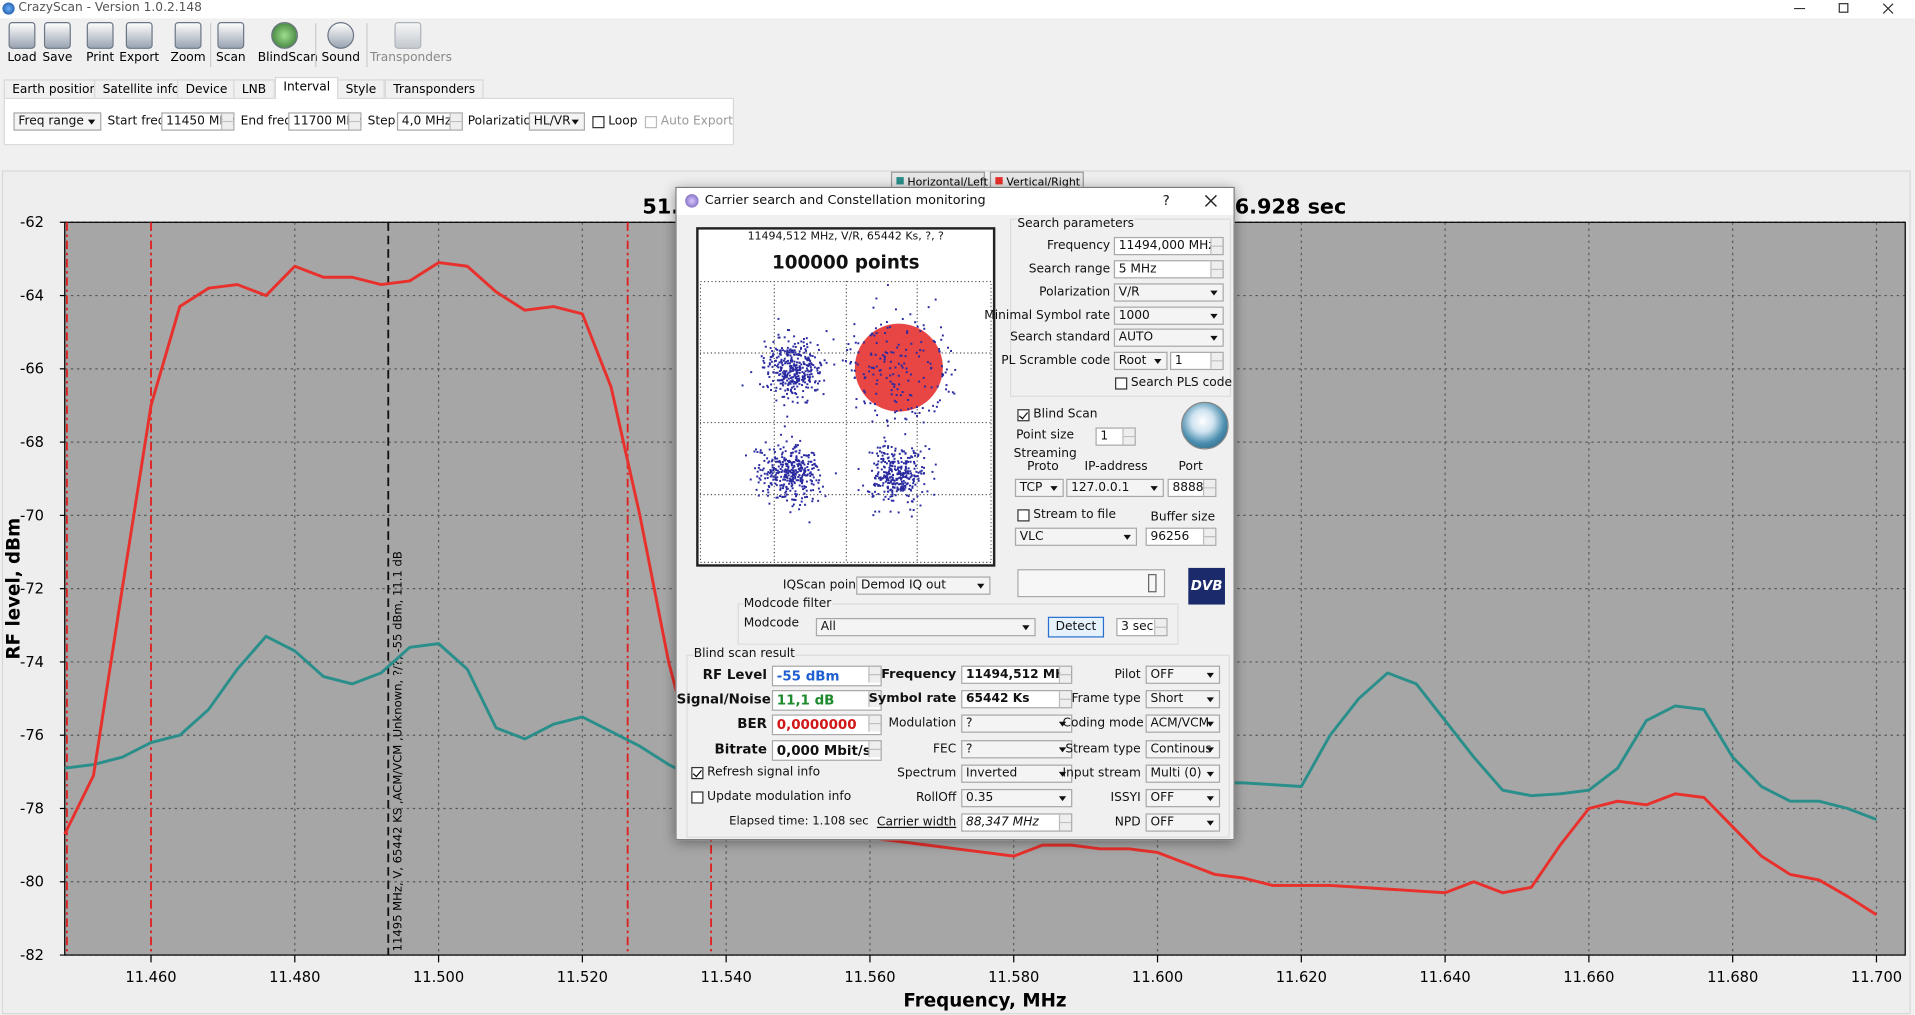 This screenshot has height=1015, width=1915. Describe the element at coordinates (254, 89) in the screenshot. I see `tab: LNB` at that location.